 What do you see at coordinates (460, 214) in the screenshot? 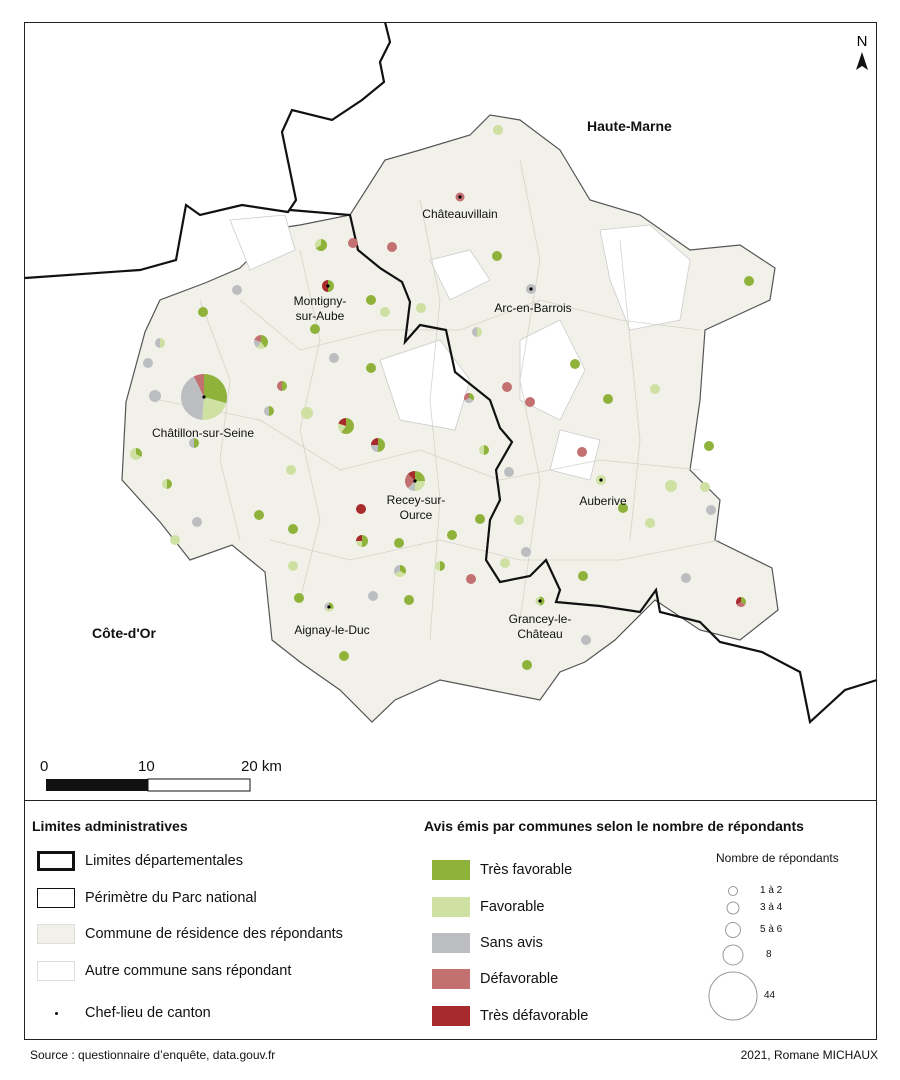
I see `canton-label: Châteauvillain` at bounding box center [460, 214].